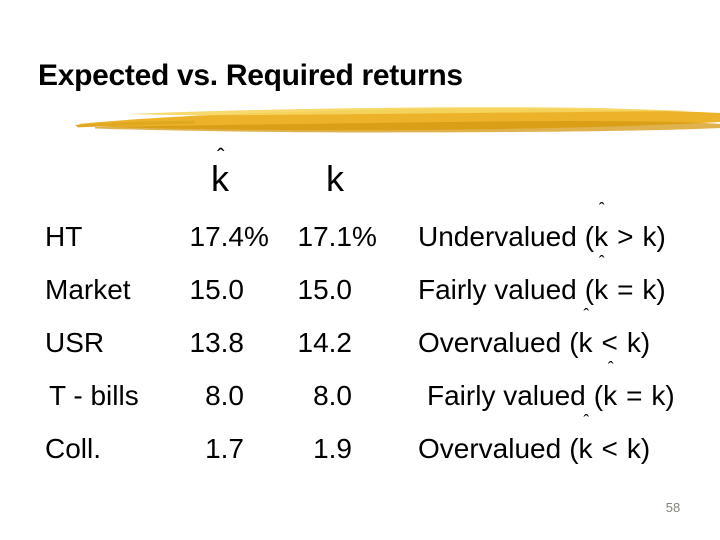 This screenshot has width=720, height=540. Describe the element at coordinates (73, 448) in the screenshot. I see `security-name: Coll.` at that location.